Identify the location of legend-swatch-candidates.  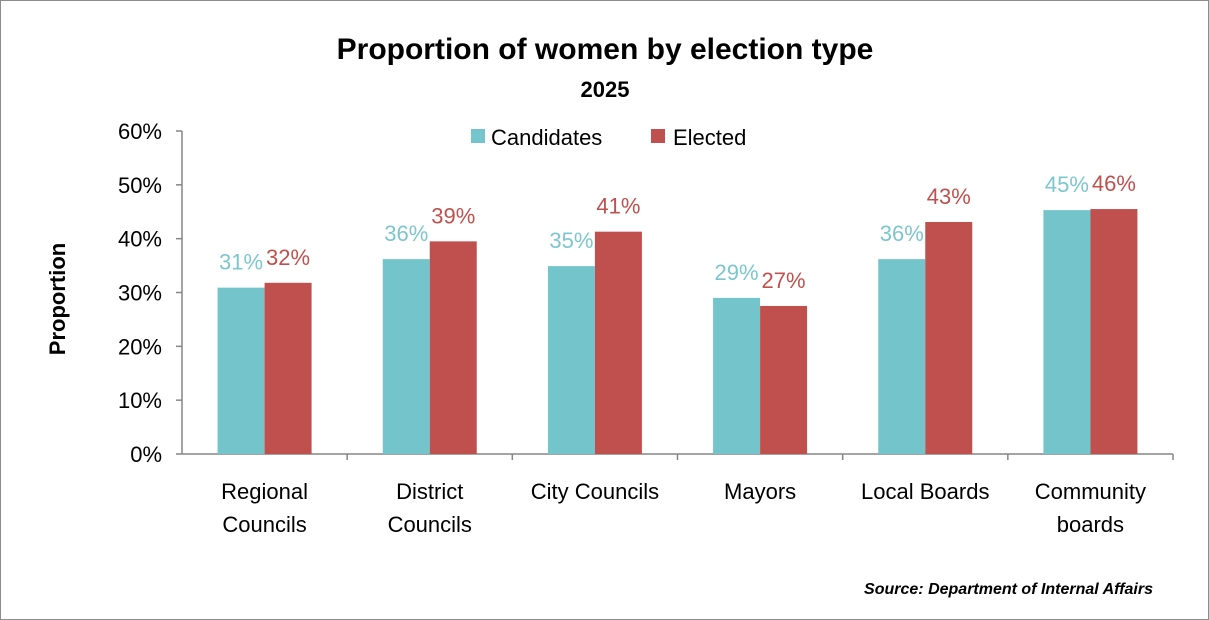
(478, 136).